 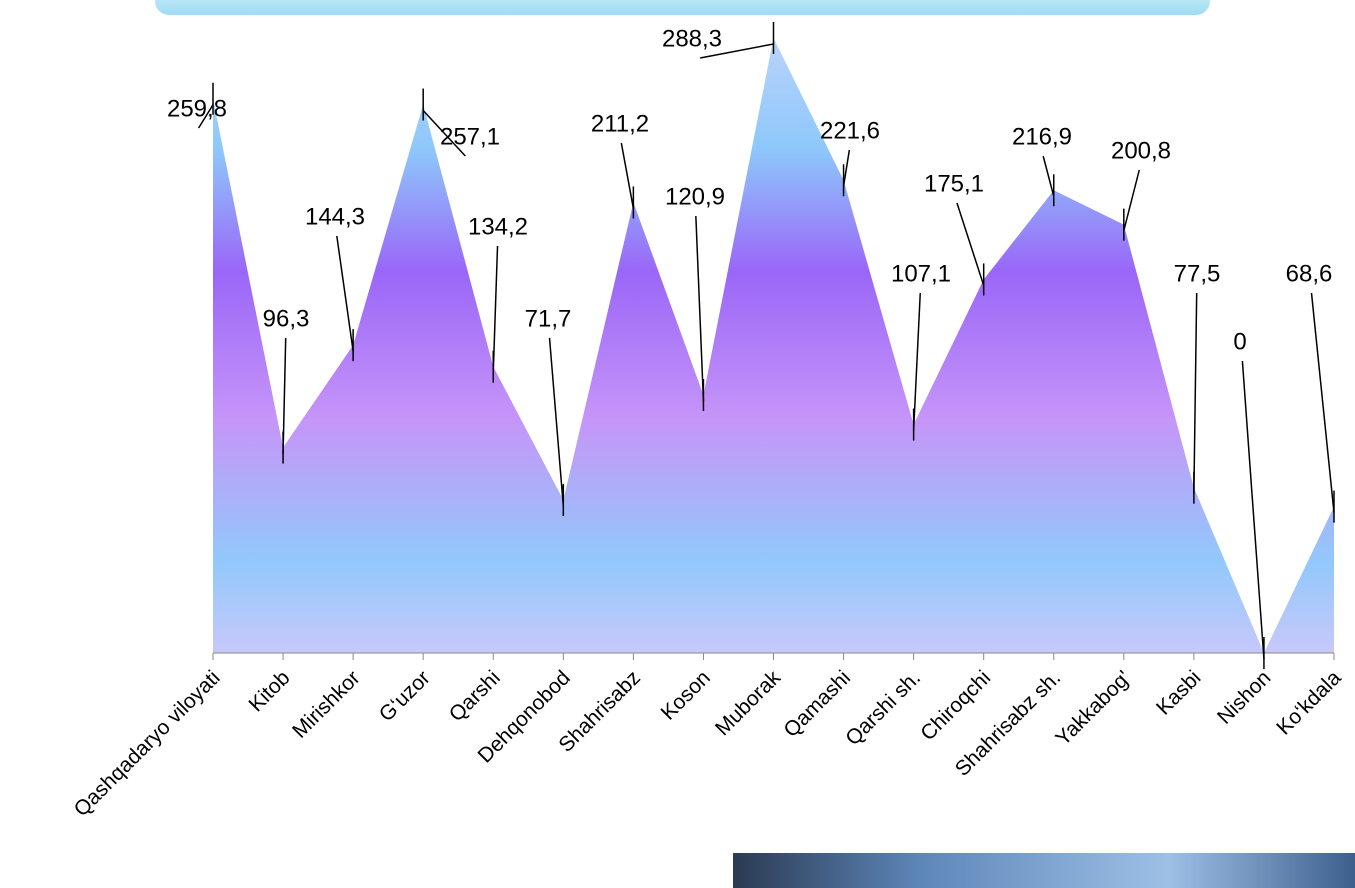 What do you see at coordinates (1197, 273) in the screenshot?
I see `data-label: 77,5` at bounding box center [1197, 273].